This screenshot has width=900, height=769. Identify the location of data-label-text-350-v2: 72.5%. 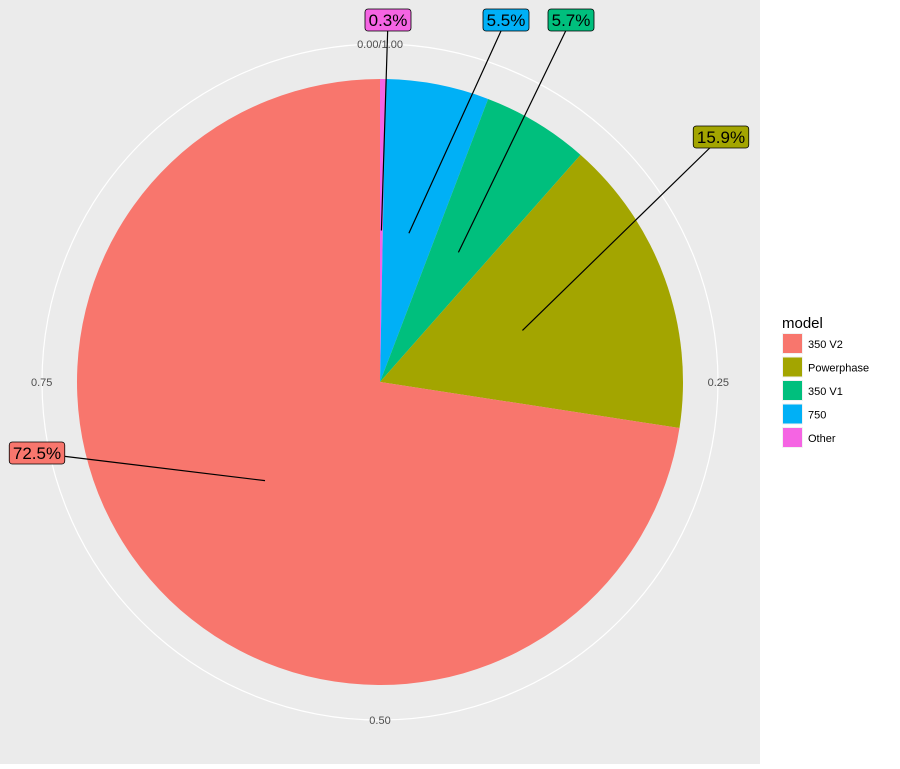
(37, 453).